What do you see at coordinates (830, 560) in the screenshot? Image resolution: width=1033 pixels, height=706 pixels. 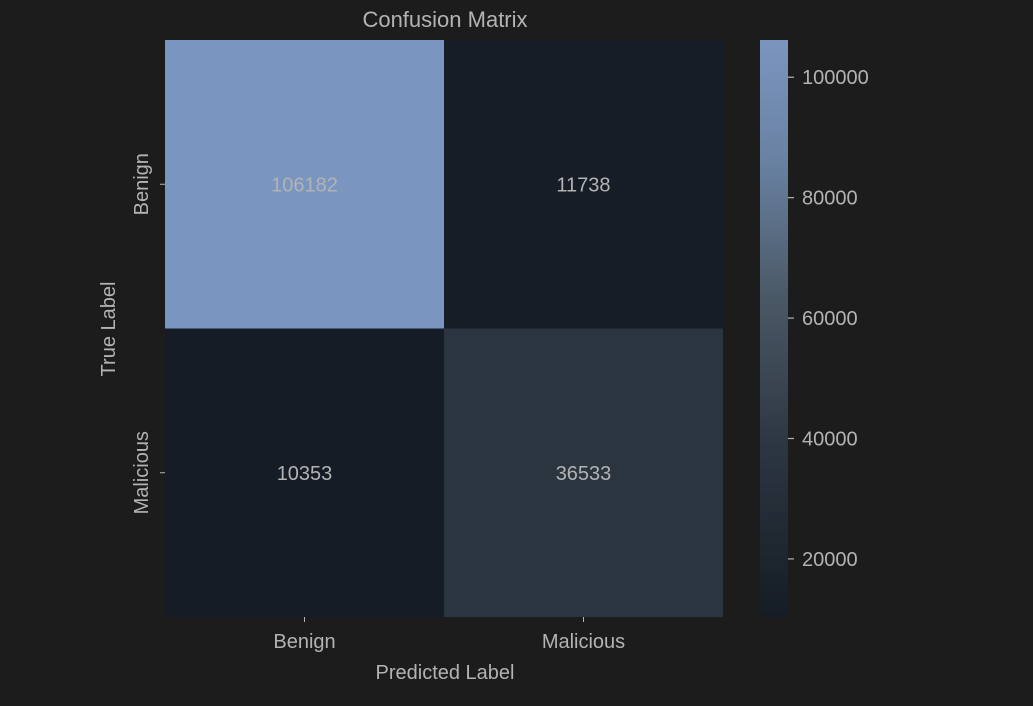 I see `colorbar-tick-label: 20000` at bounding box center [830, 560].